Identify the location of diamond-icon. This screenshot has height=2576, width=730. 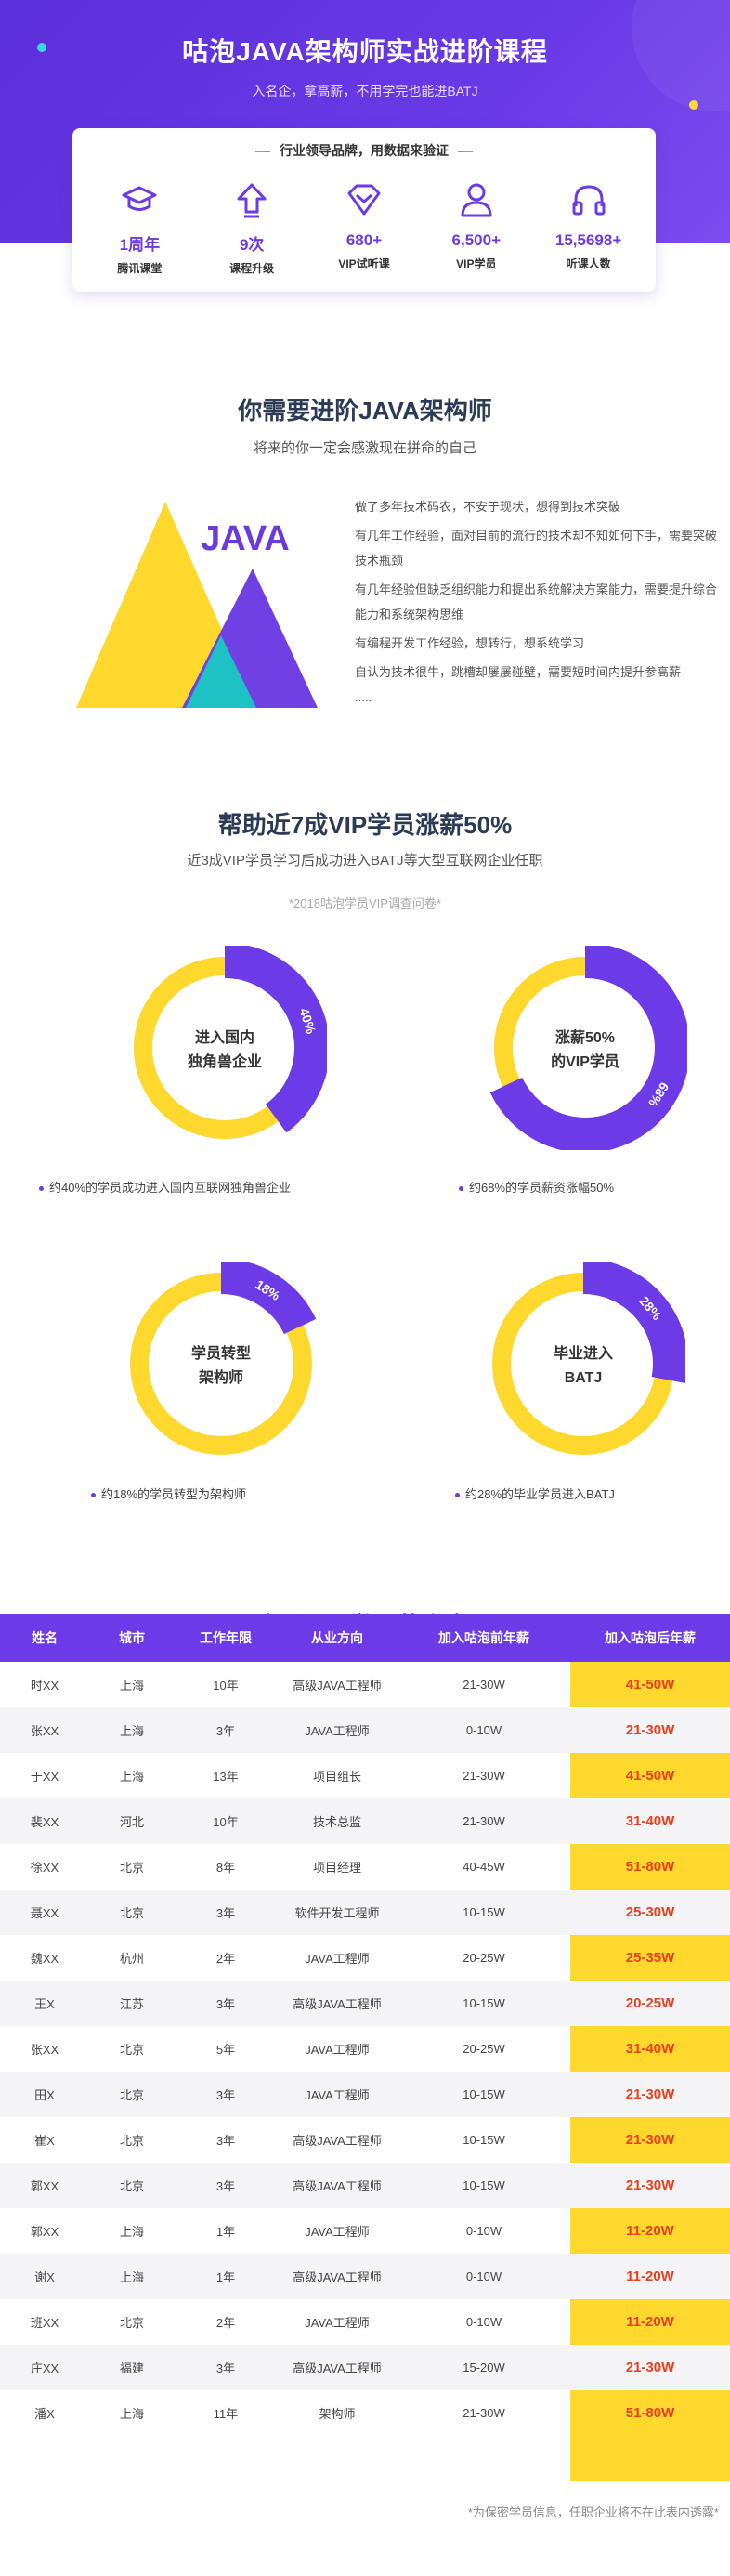
(364, 200).